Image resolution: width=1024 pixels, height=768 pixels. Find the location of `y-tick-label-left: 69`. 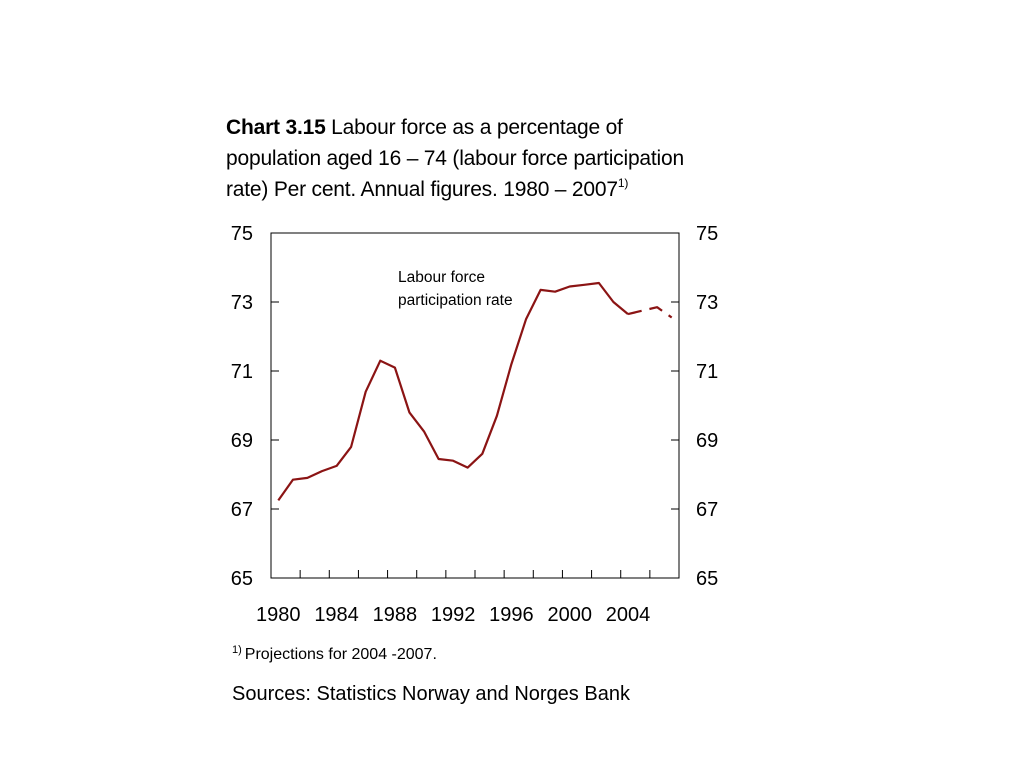

y-tick-label-left: 69 is located at coordinates (242, 441).